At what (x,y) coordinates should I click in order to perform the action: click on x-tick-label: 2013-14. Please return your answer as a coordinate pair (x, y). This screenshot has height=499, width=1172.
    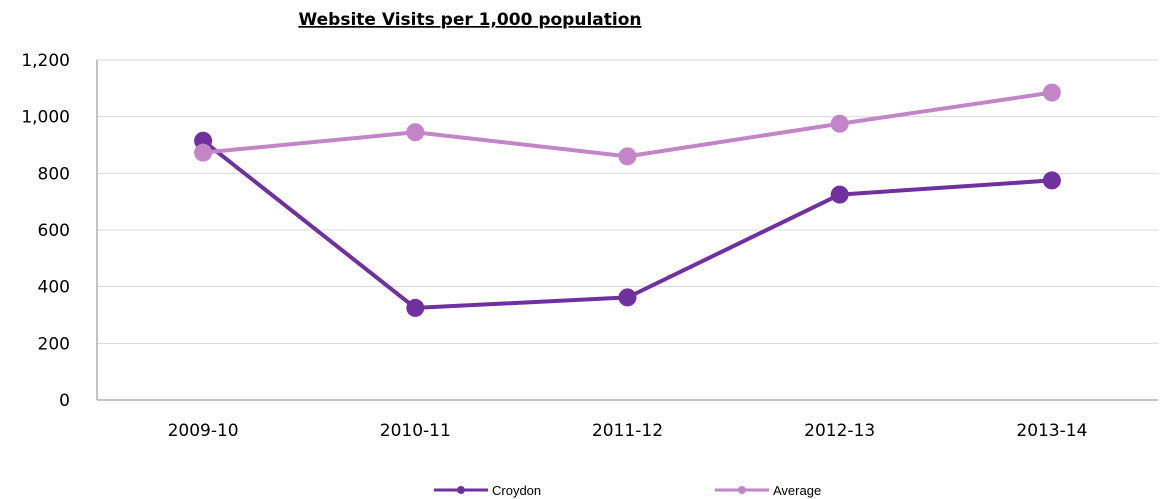
    Looking at the image, I should click on (1051, 431).